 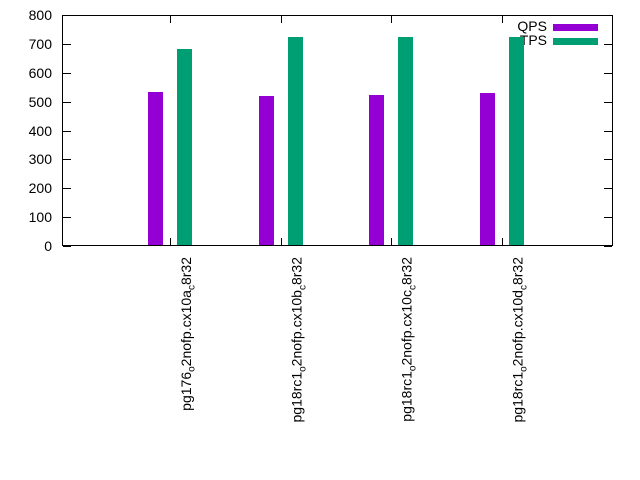 What do you see at coordinates (519, 340) in the screenshot?
I see `x-category-label: pg18rc1o2nofp.cx10dc8r32` at bounding box center [519, 340].